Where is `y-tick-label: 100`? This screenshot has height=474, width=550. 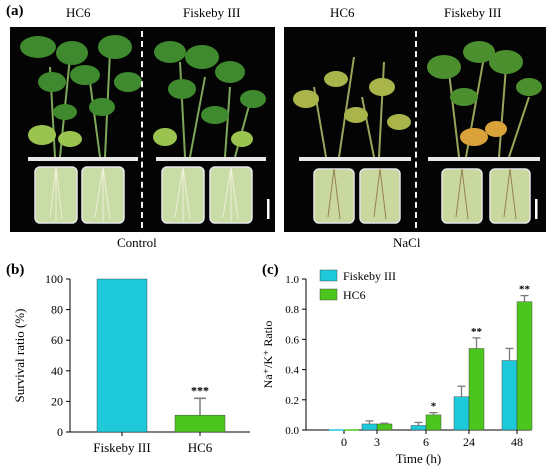
y-tick-label: 100 is located at coordinates (54, 279).